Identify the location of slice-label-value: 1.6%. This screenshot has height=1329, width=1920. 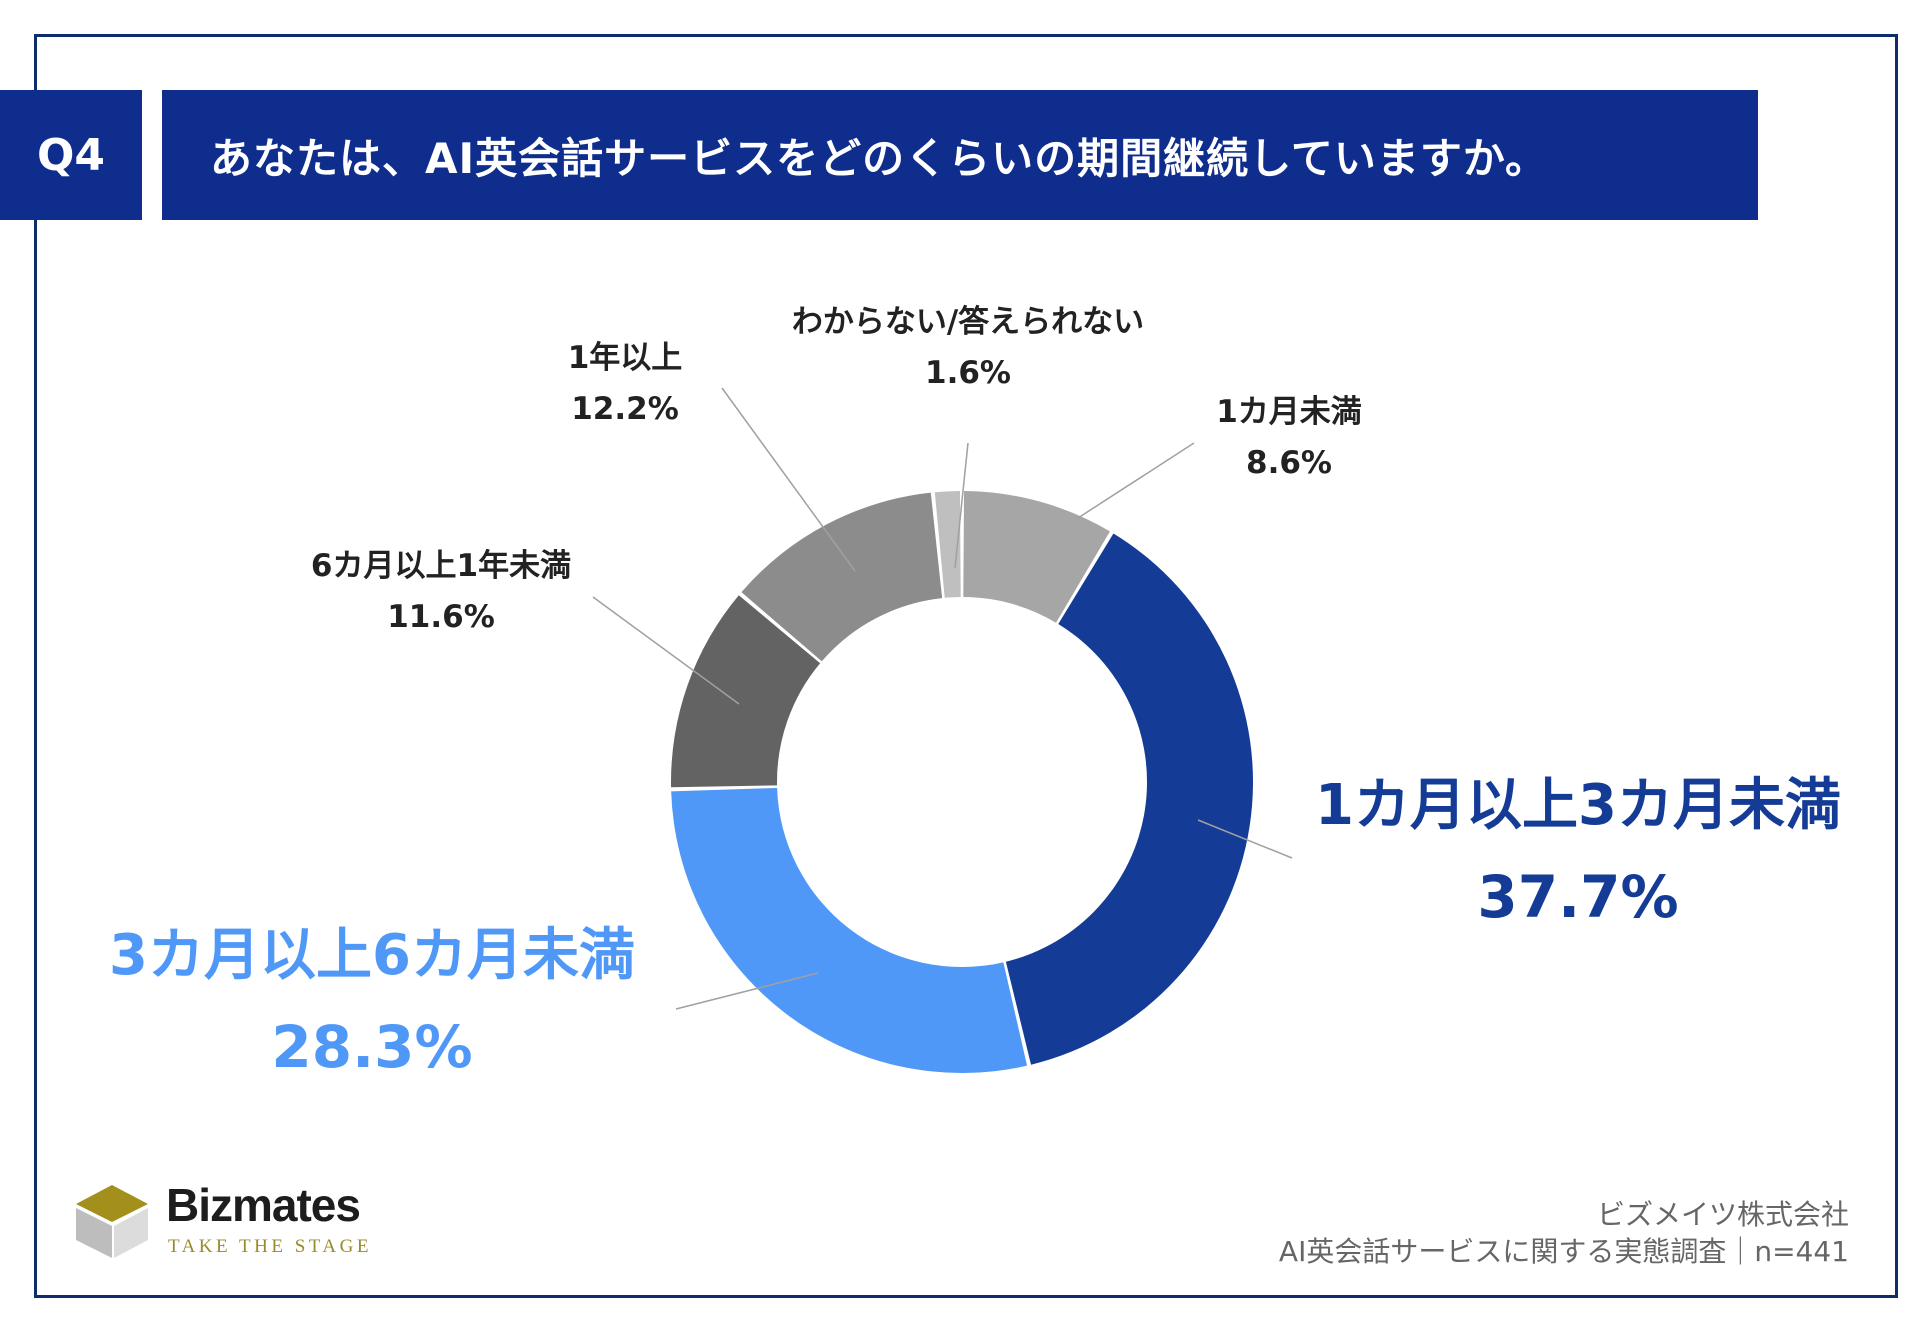
(968, 373).